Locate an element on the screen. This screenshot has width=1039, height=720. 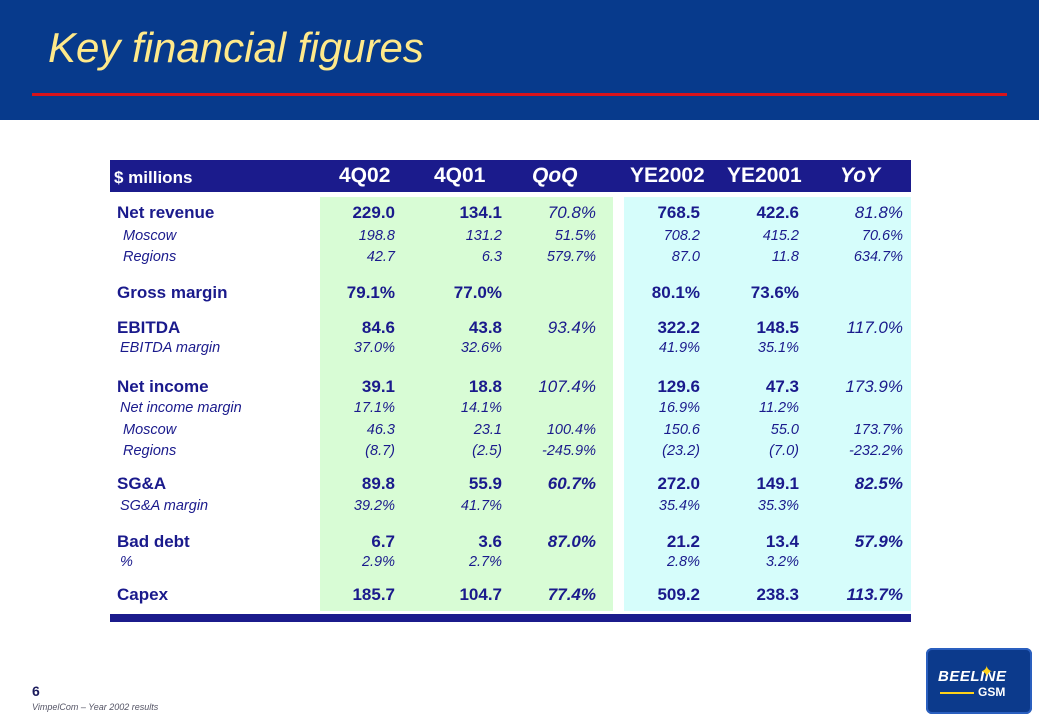
cell-yoy: 82.5% is located at coordinates (878, 483).